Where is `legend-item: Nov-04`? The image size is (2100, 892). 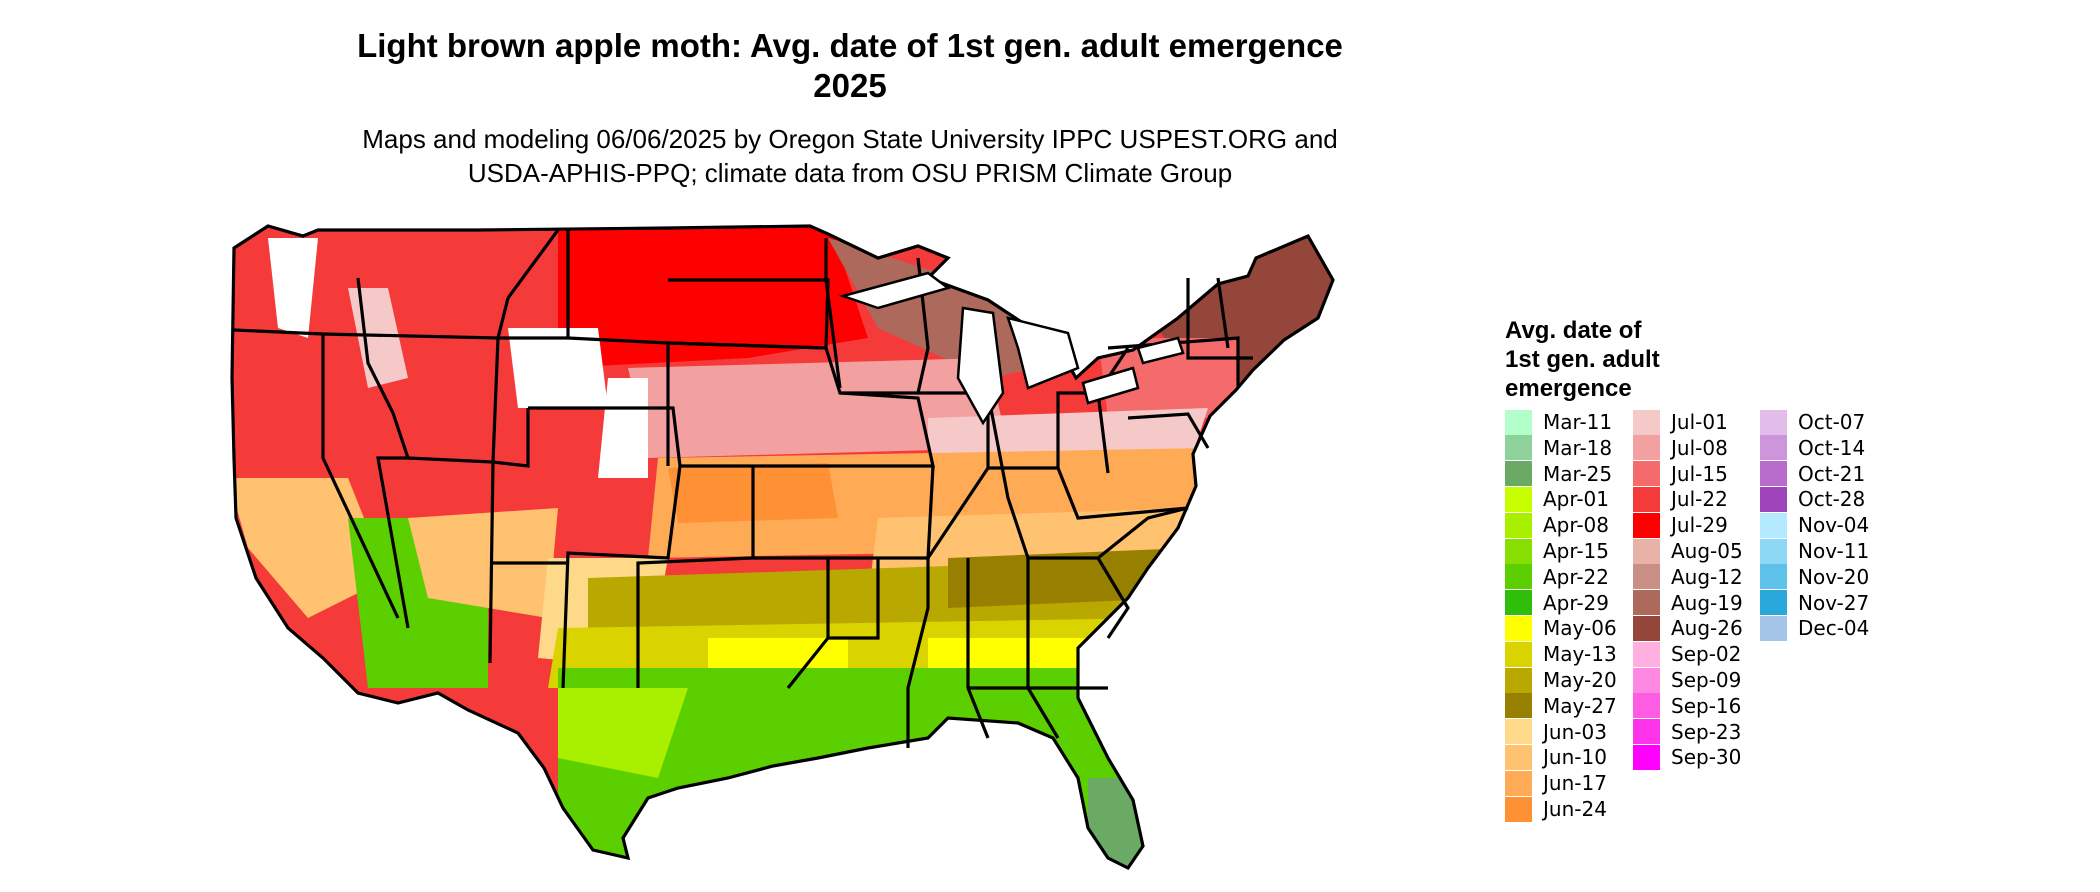 legend-item: Nov-04 is located at coordinates (1815, 525).